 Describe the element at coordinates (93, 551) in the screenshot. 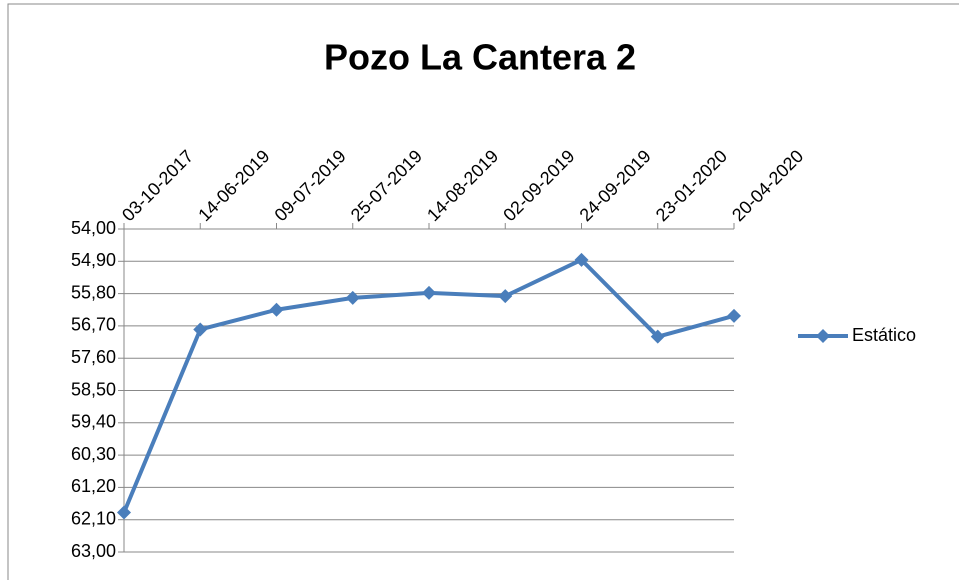

I see `y-tick-label: 63,00` at that location.